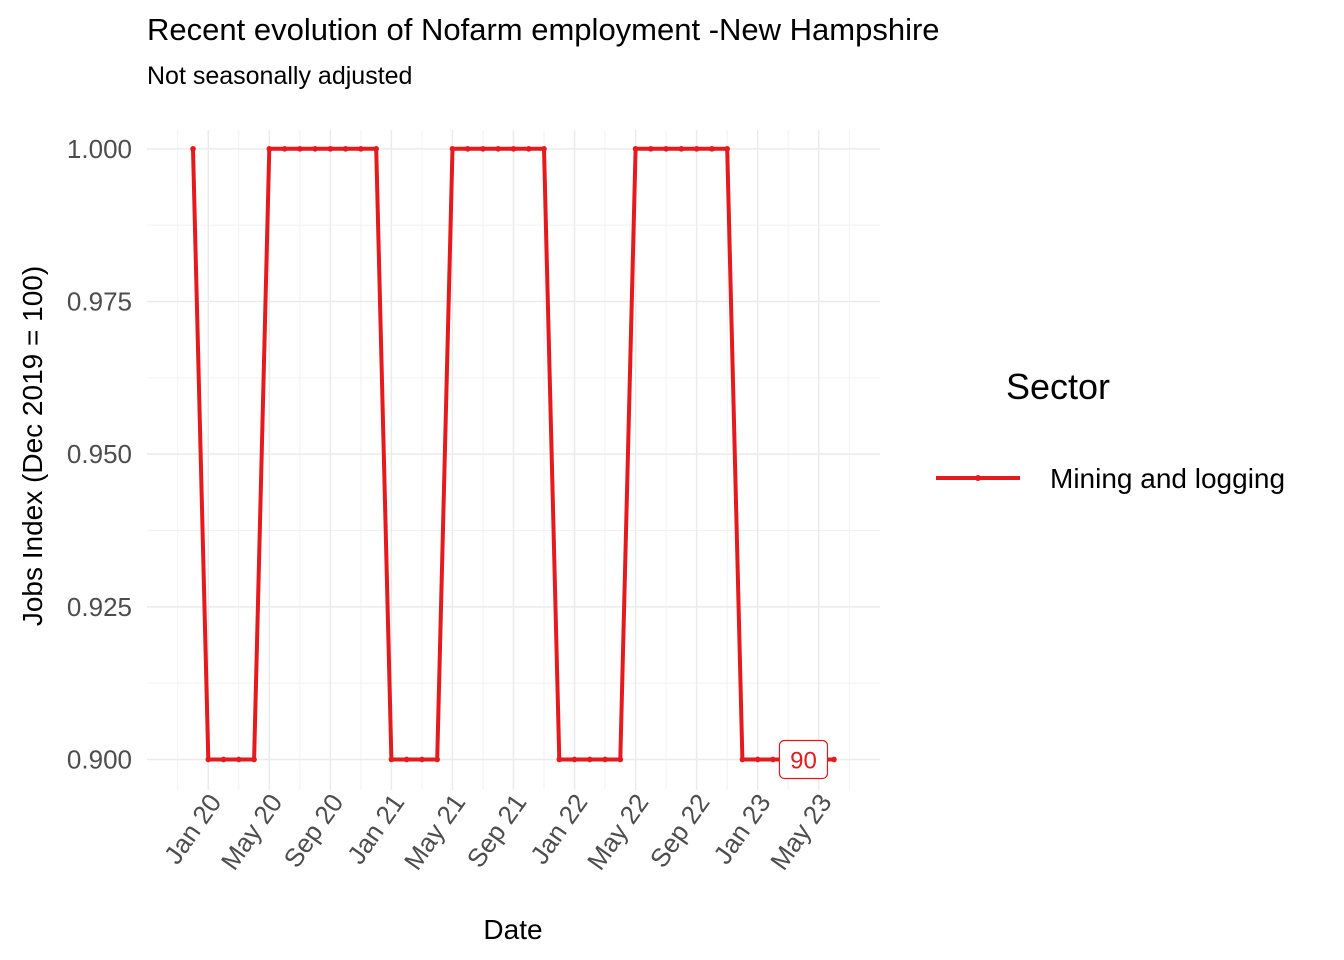  What do you see at coordinates (434, 831) in the screenshot?
I see `x-tick-label: May 21` at bounding box center [434, 831].